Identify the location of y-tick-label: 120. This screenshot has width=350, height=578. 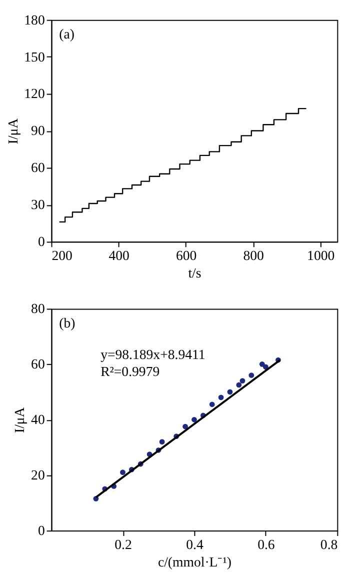
(34, 94).